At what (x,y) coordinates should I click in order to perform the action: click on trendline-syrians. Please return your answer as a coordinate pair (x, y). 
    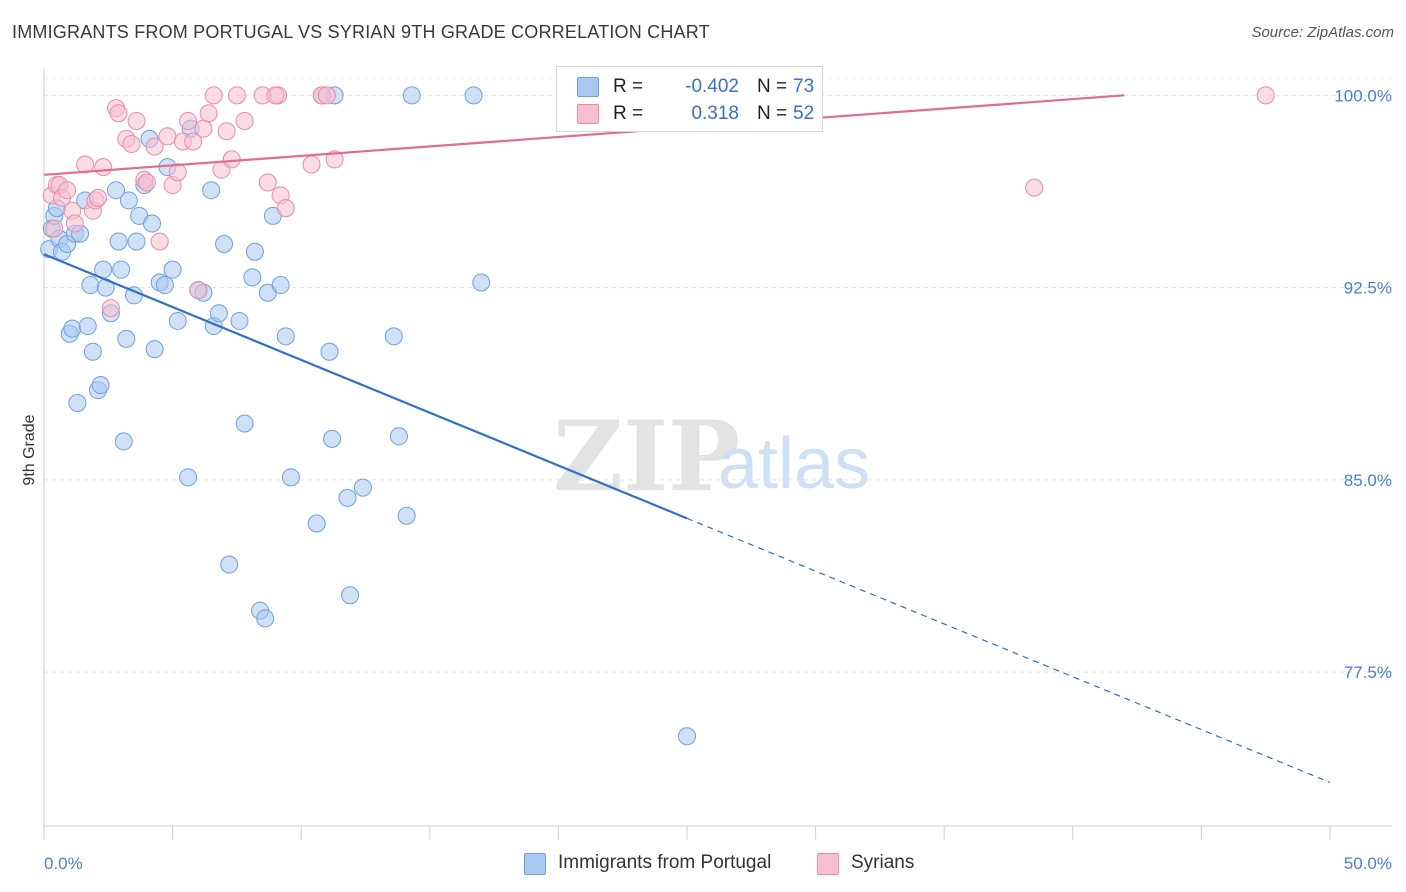
    Looking at the image, I should click on (584, 135).